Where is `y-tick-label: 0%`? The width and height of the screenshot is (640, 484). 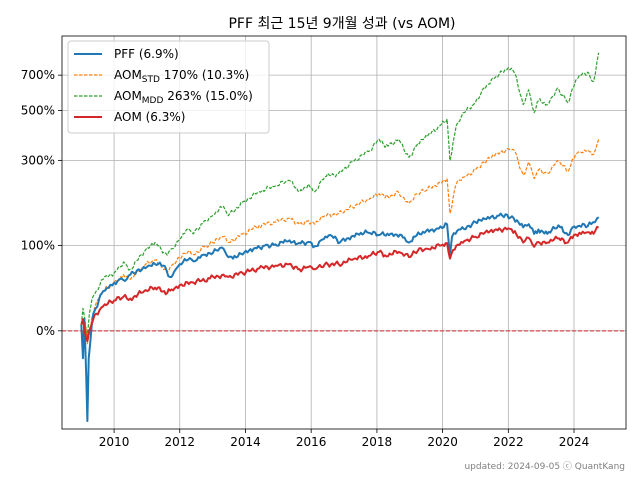 y-tick-label: 0% is located at coordinates (45, 331).